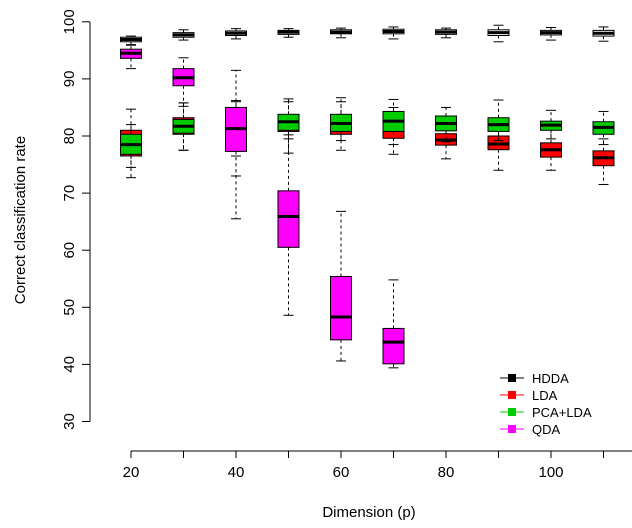 The height and width of the screenshot is (528, 632). Describe the element at coordinates (367, 35) in the screenshot. I see `series-hdda` at that location.